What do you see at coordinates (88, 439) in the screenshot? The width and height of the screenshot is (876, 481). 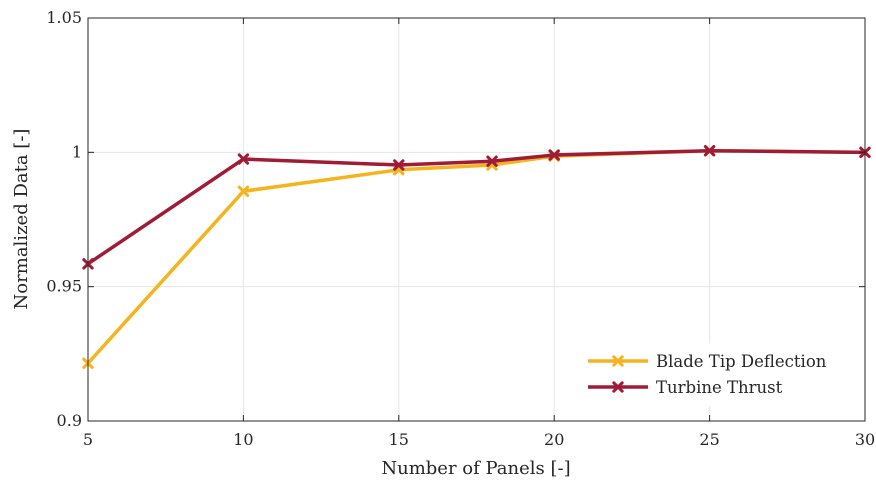 I see `x-tick-label: 5` at bounding box center [88, 439].